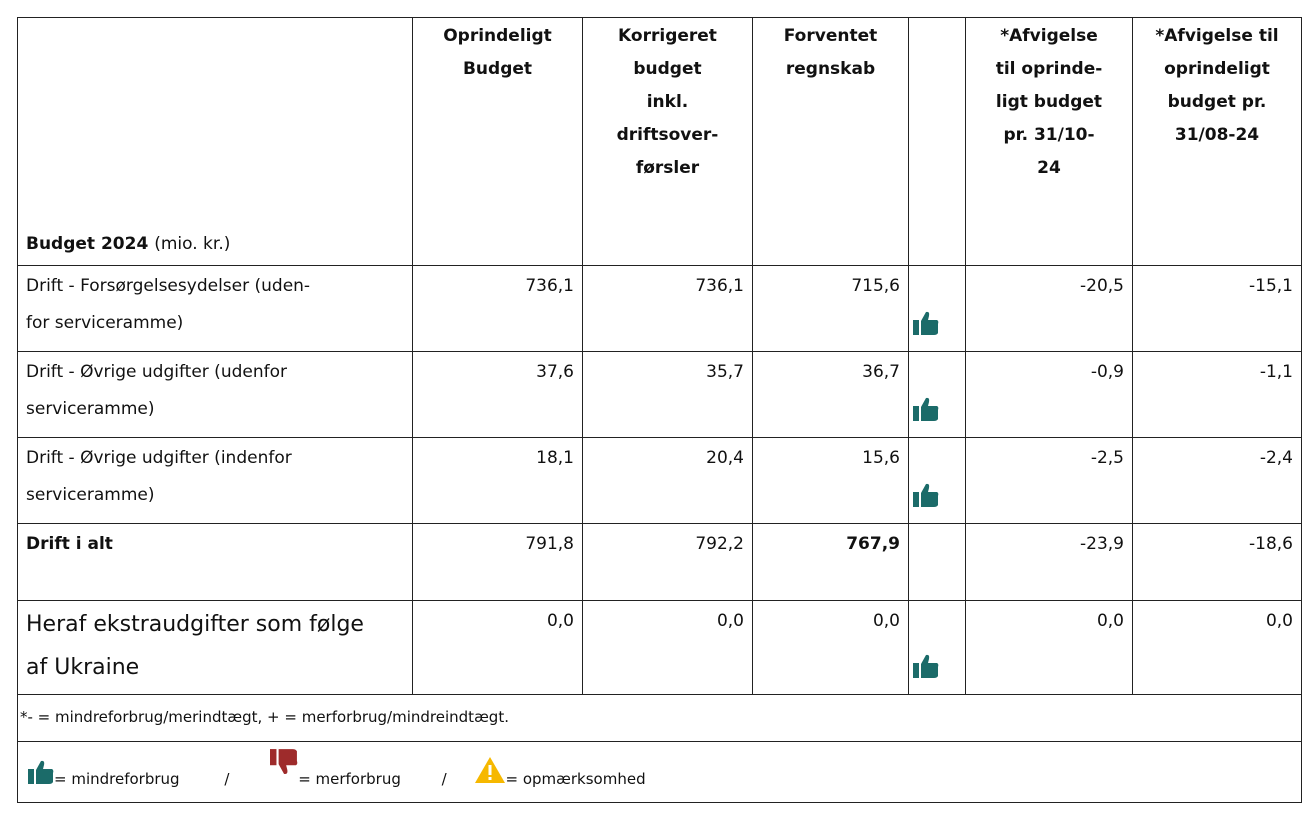  I want to click on value-cell: -23,9, so click(1049, 562).